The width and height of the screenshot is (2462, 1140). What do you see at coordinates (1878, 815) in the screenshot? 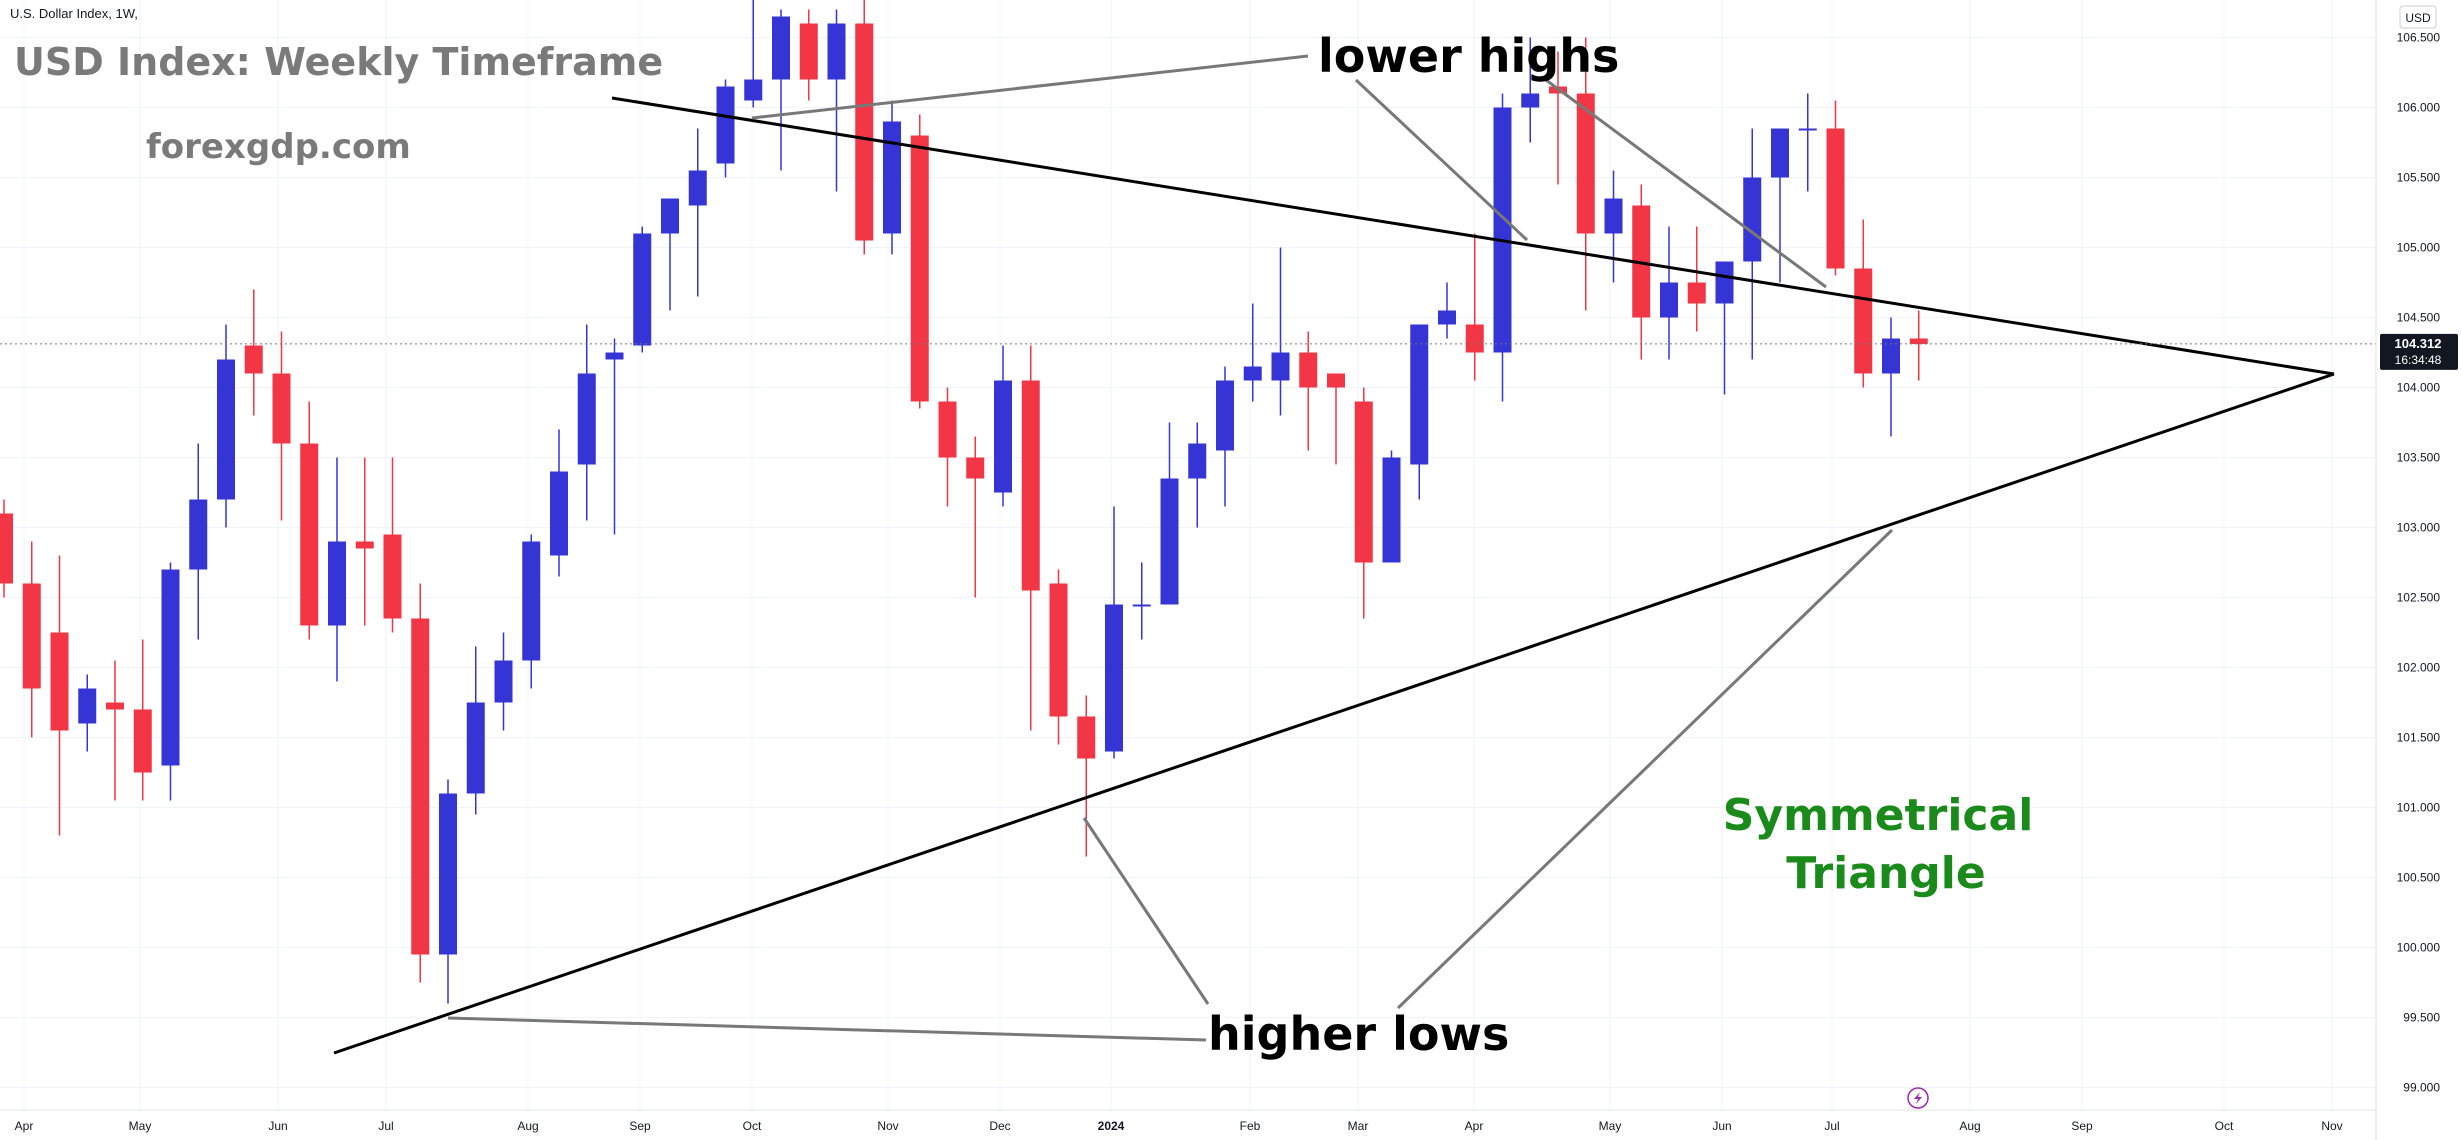
I see `pattern-label-line1: Symmetrical` at bounding box center [1878, 815].